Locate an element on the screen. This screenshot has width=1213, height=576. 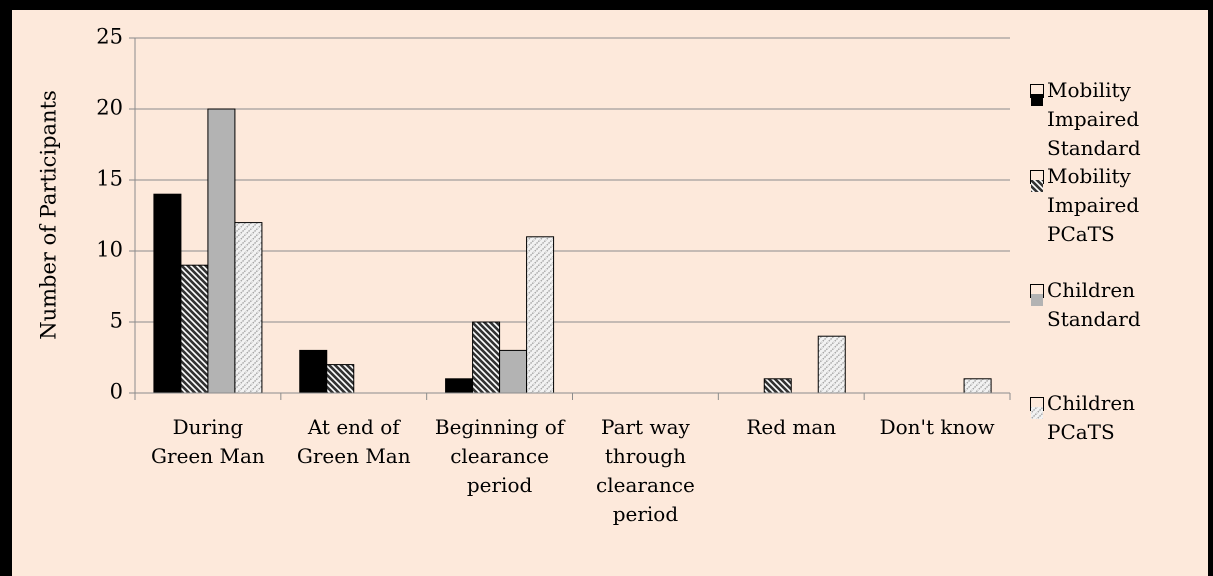
x-tick-label: Red man is located at coordinates (791, 427).